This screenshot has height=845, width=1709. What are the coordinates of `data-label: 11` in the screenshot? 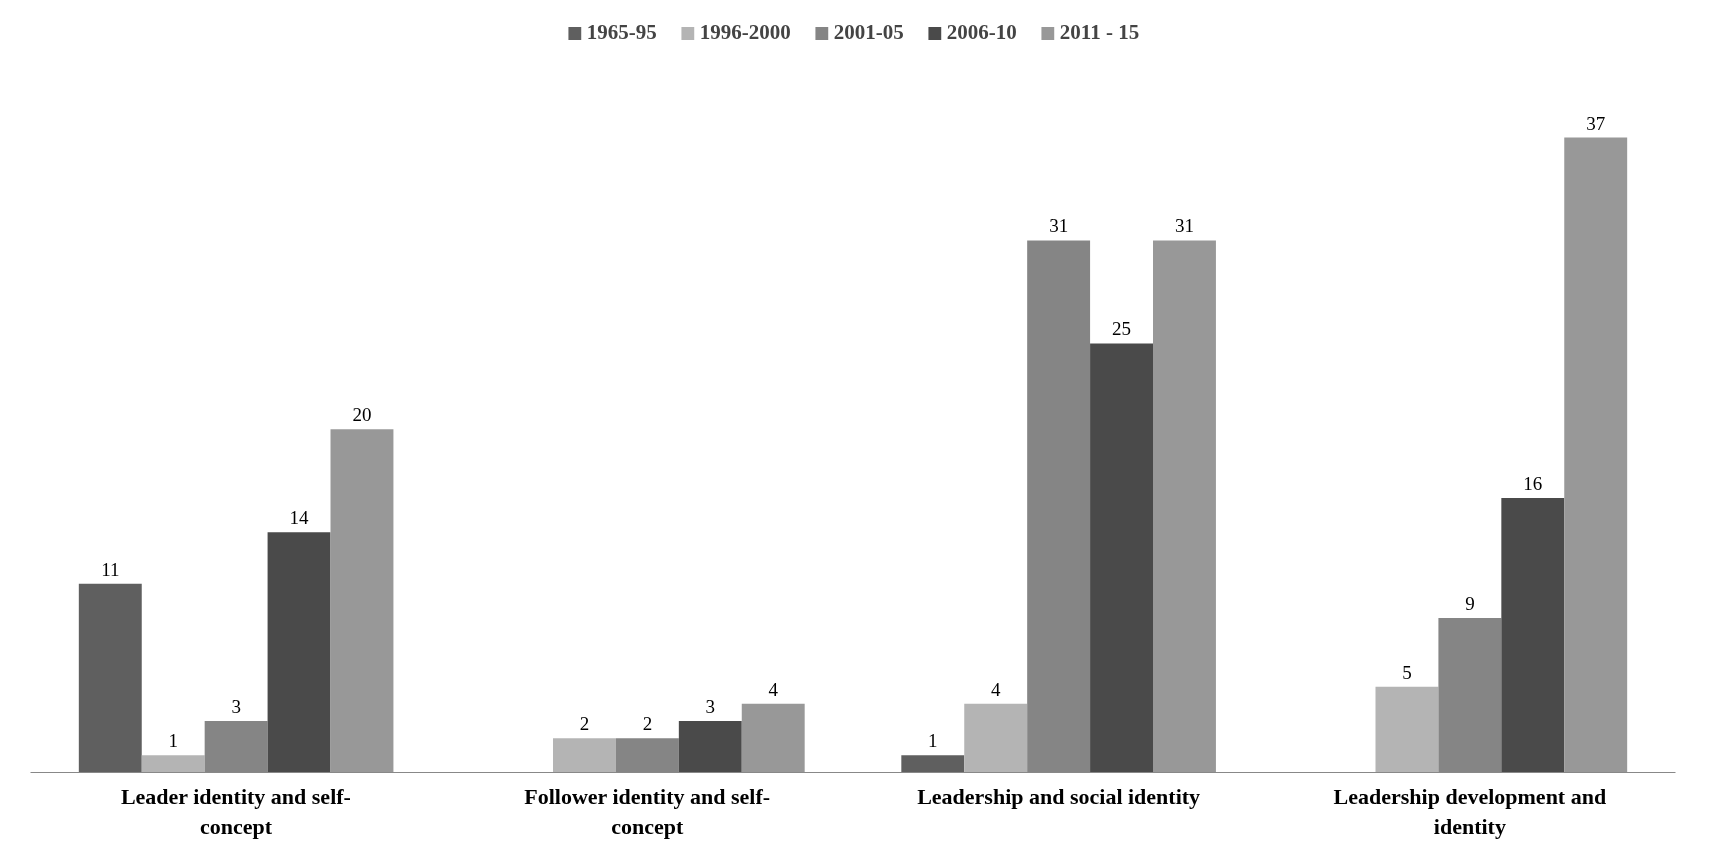 It's located at (110, 569).